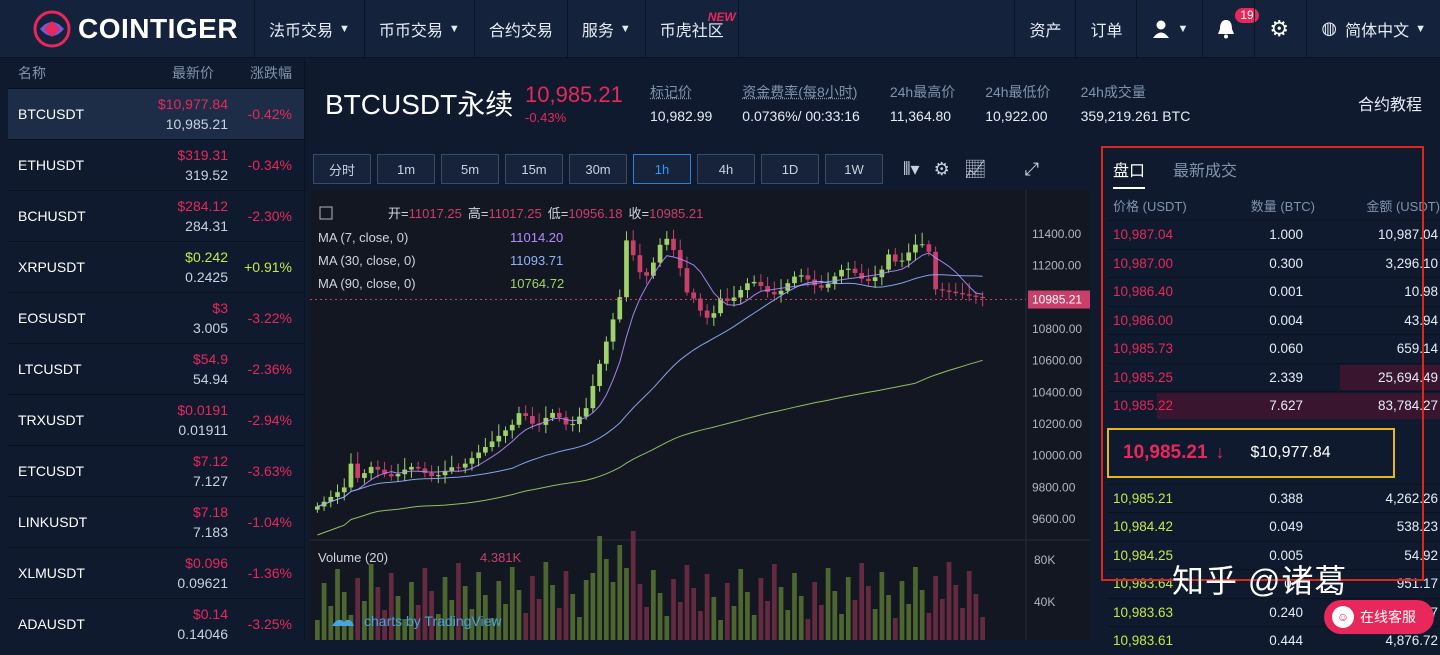 Image resolution: width=1440 pixels, height=655 pixels. Describe the element at coordinates (127, 29) in the screenshot. I see `brand-logo: COINTIGER` at that location.